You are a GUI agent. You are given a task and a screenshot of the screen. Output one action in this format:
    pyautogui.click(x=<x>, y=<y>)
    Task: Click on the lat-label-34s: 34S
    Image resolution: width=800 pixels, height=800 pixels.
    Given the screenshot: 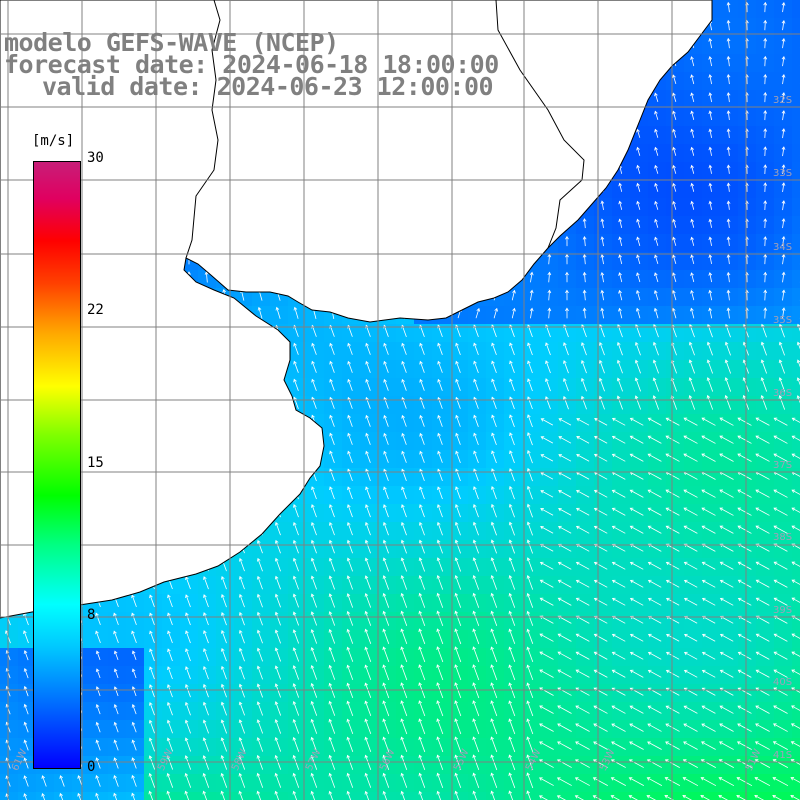 What is the action you would take?
    pyautogui.click(x=783, y=247)
    